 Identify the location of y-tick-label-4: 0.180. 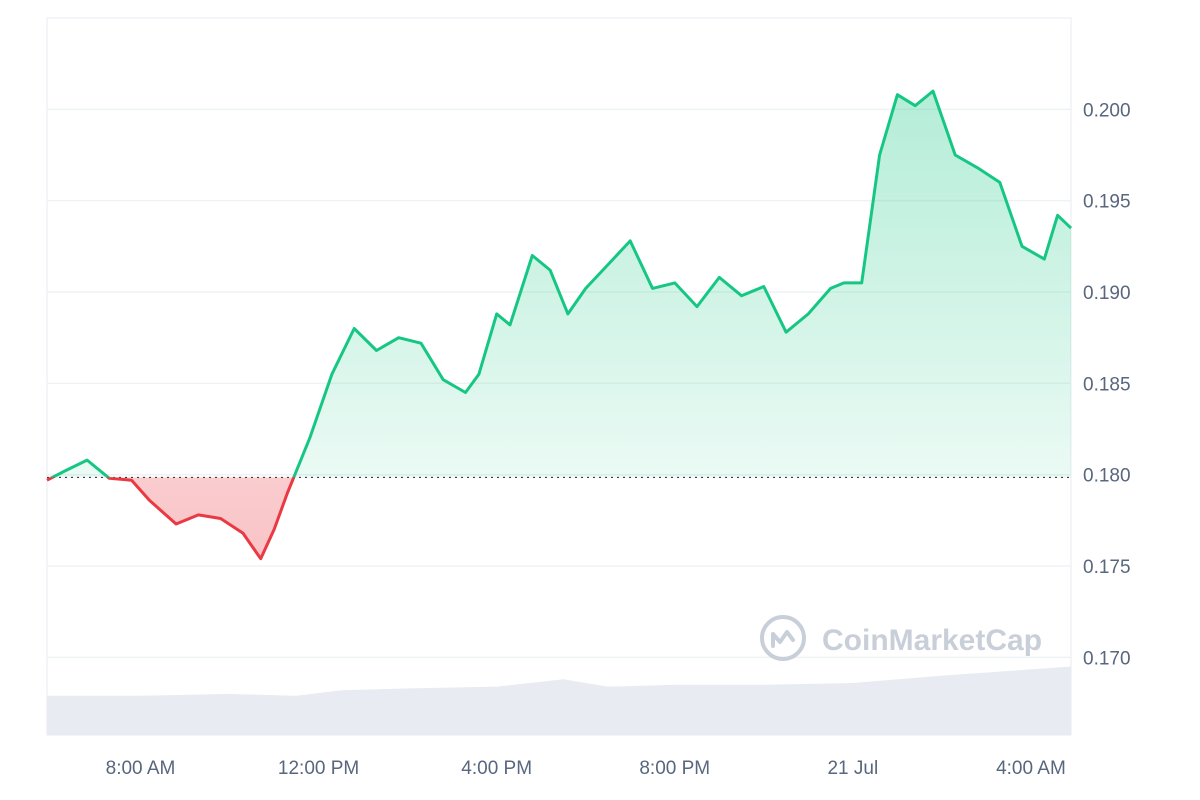
(1107, 476).